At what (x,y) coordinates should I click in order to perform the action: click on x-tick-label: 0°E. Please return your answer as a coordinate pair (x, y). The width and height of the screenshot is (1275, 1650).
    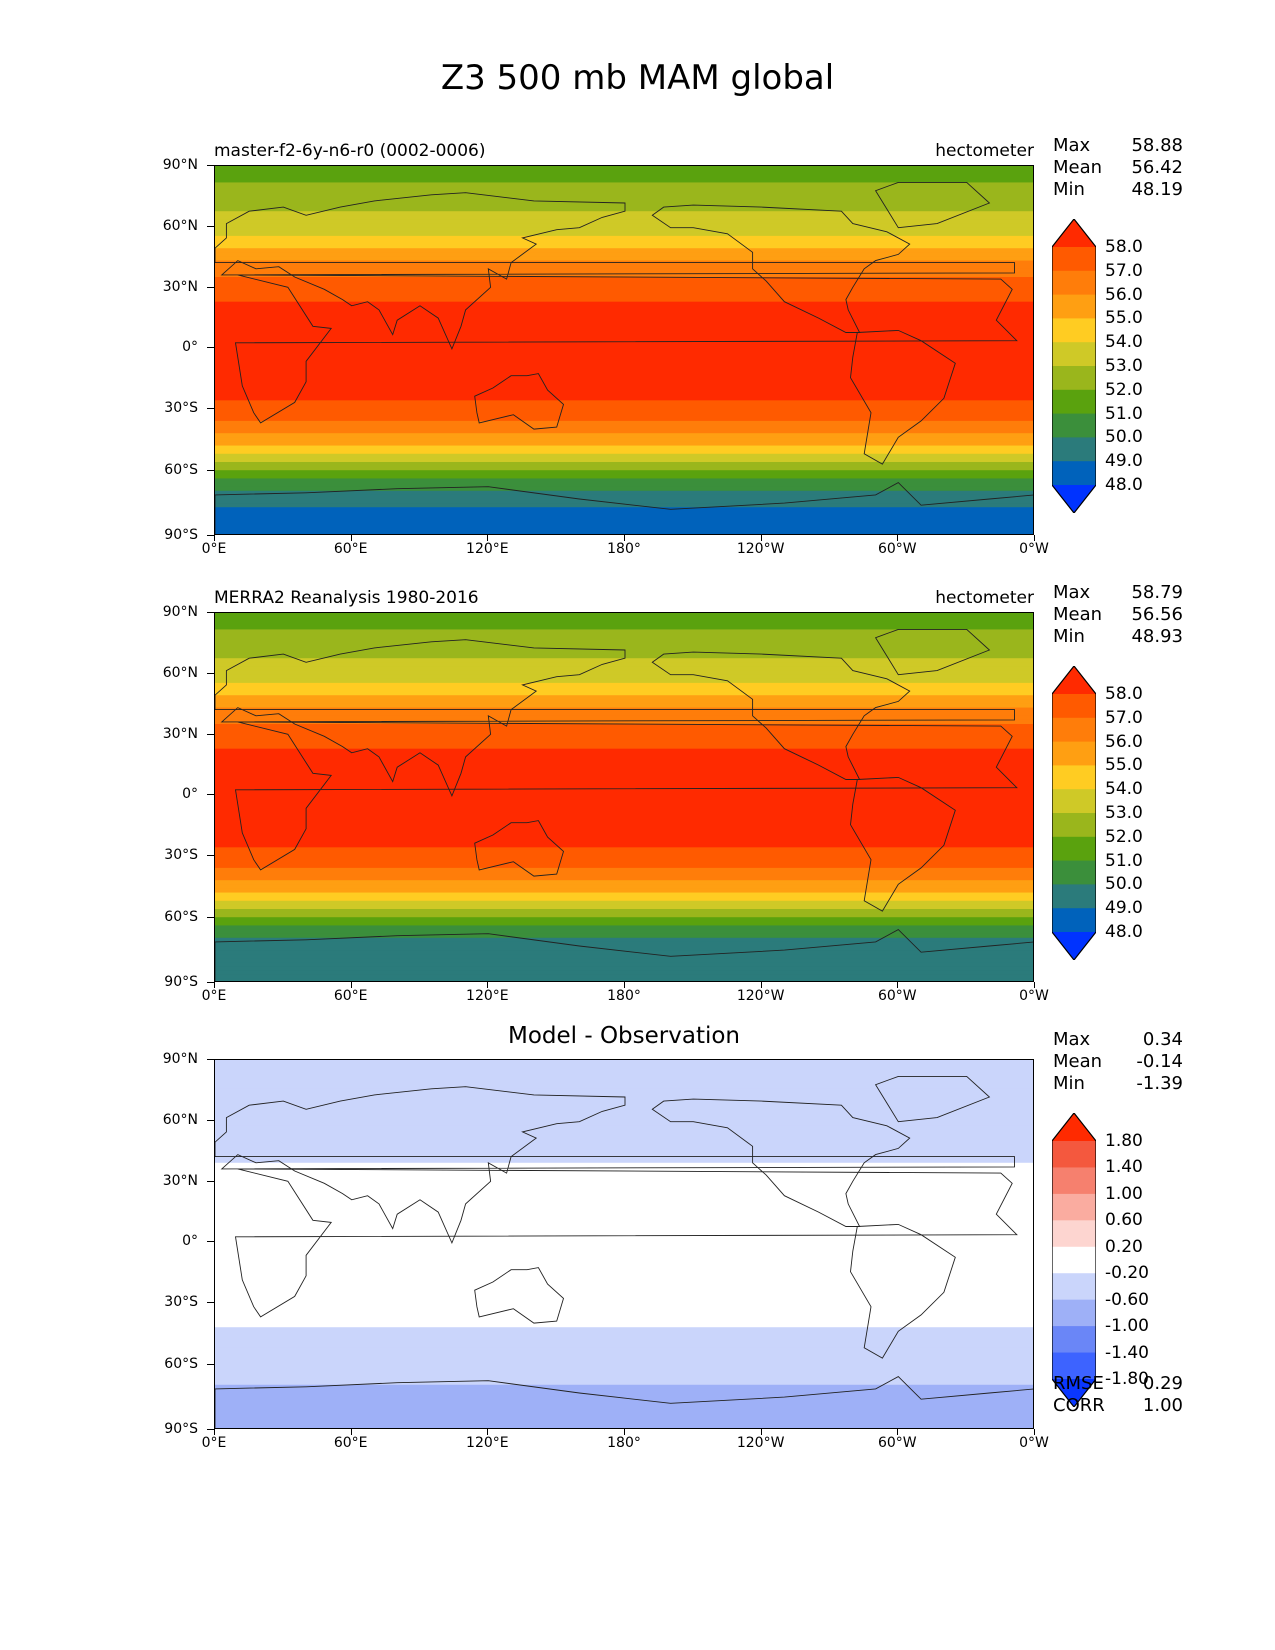
    Looking at the image, I should click on (214, 549).